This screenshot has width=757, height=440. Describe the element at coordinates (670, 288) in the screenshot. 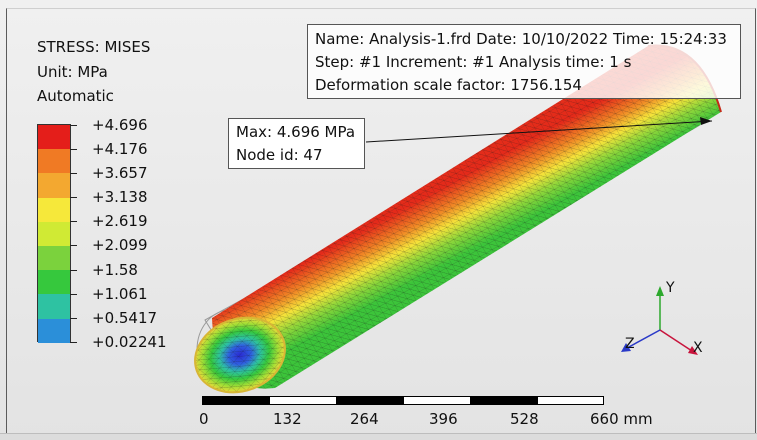

I see `y-axis-label: Y` at that location.